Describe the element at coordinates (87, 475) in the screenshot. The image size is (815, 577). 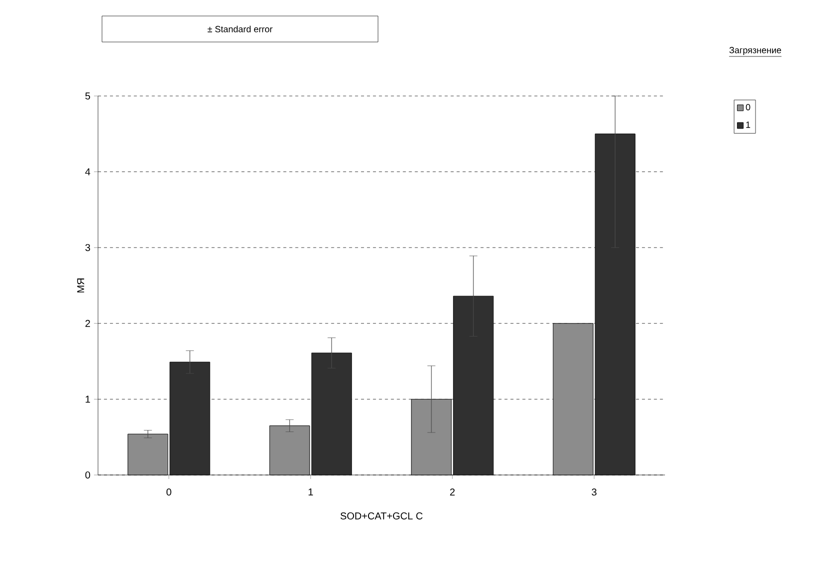
I see `y-tick-label: 0` at that location.